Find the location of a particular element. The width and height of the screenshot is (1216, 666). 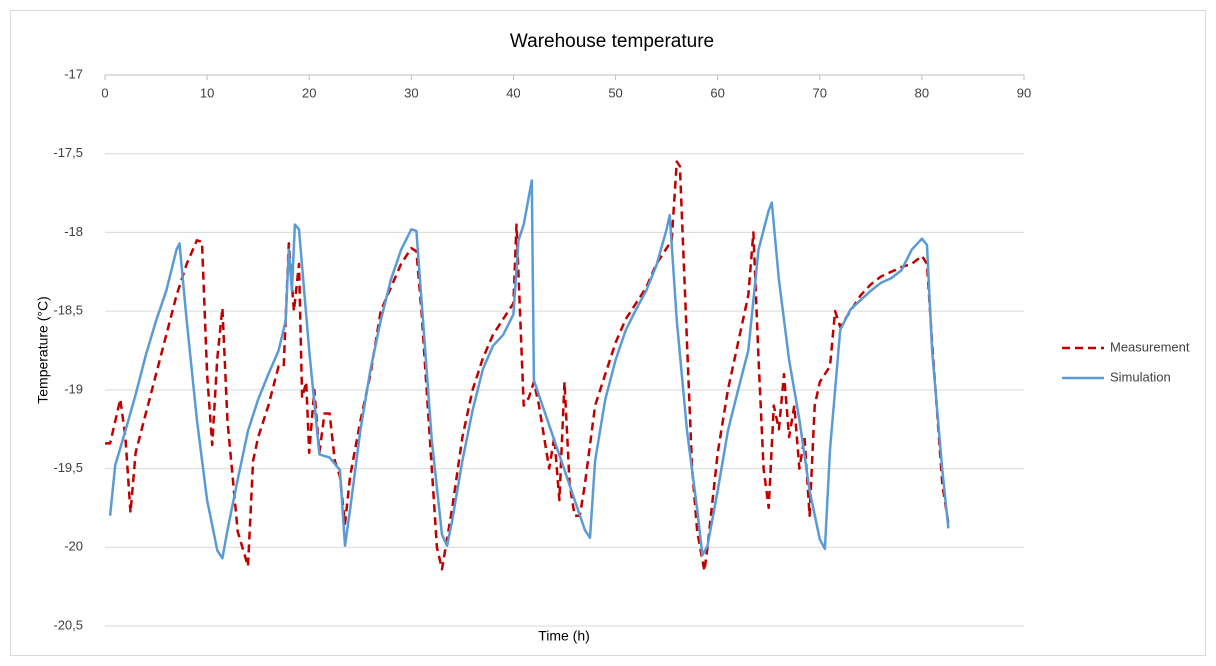

x-tick-label: 60 is located at coordinates (717, 92).